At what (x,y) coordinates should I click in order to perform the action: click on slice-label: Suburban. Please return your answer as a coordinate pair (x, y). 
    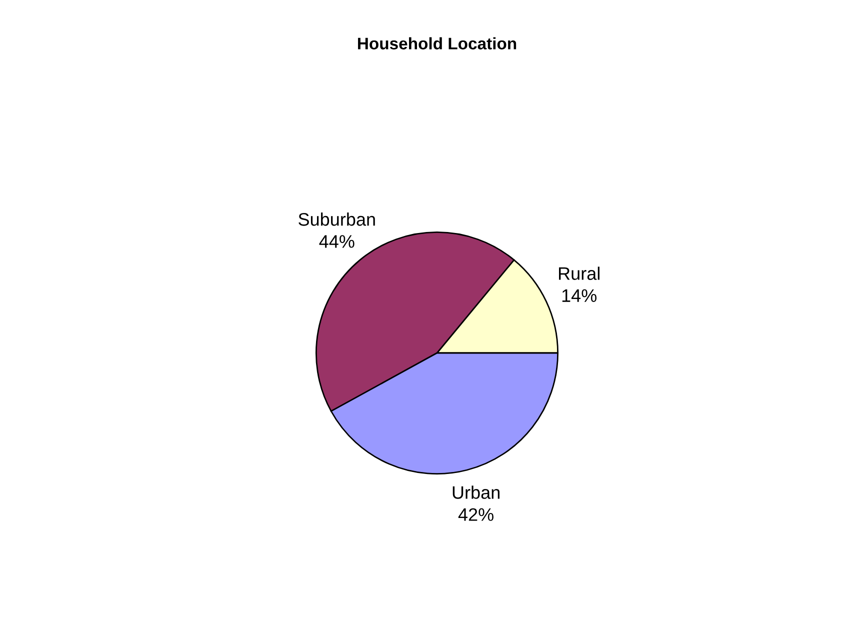
    Looking at the image, I should click on (336, 219).